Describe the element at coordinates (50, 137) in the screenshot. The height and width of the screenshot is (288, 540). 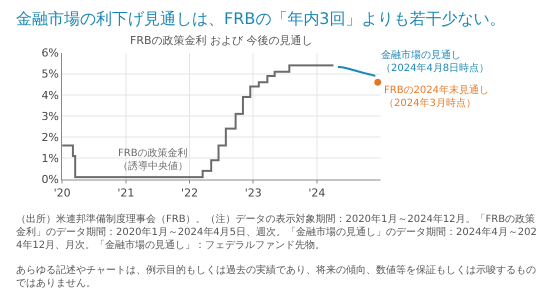
I see `y-tick-label: 2%` at that location.